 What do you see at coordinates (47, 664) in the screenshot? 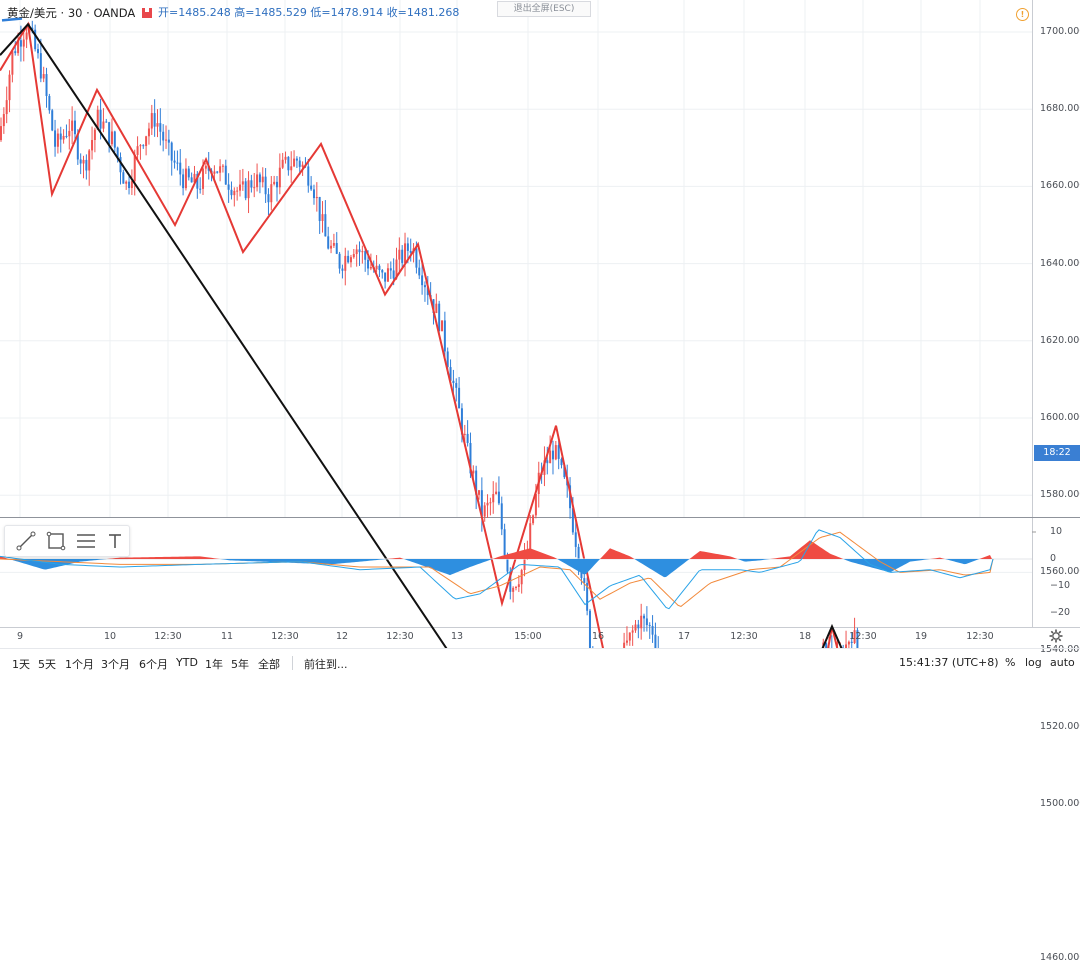
I see `range-5d: 5天` at bounding box center [47, 664].